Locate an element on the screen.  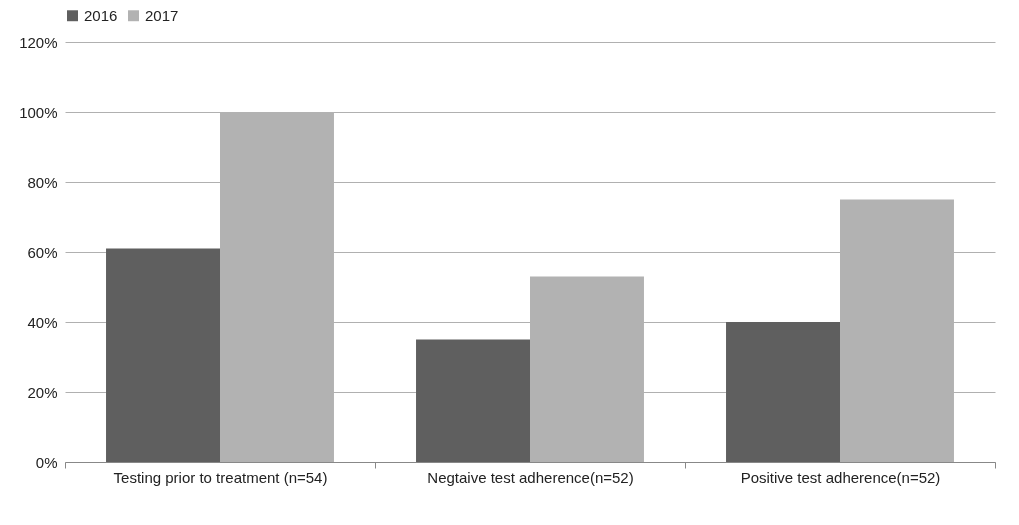
x-tick-label: Testing prior to treatment (n=54) is located at coordinates (220, 477).